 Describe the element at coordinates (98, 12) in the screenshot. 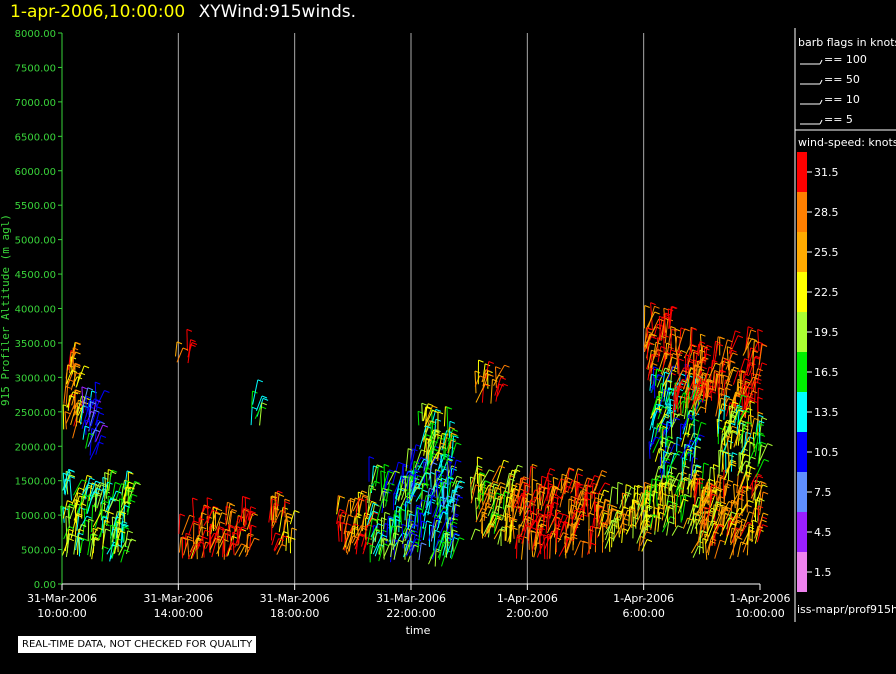

I see `plot-datetime: 1-apr-2006,10:00:00` at that location.